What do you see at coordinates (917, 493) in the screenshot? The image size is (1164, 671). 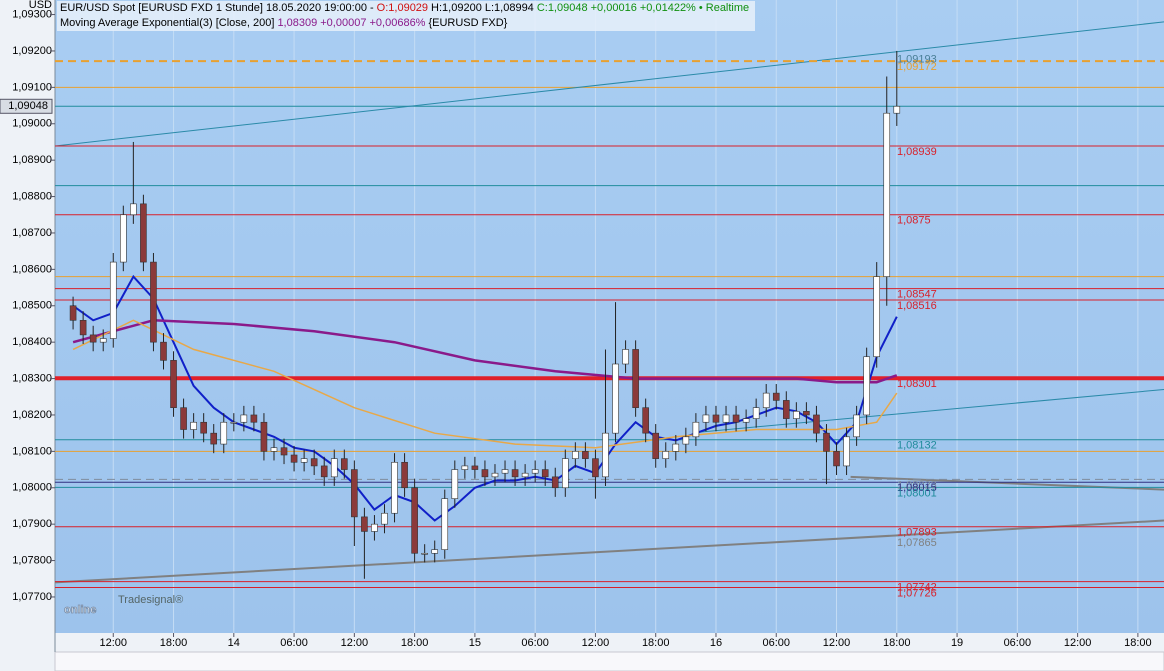 I see `level-label: 1,08001` at bounding box center [917, 493].